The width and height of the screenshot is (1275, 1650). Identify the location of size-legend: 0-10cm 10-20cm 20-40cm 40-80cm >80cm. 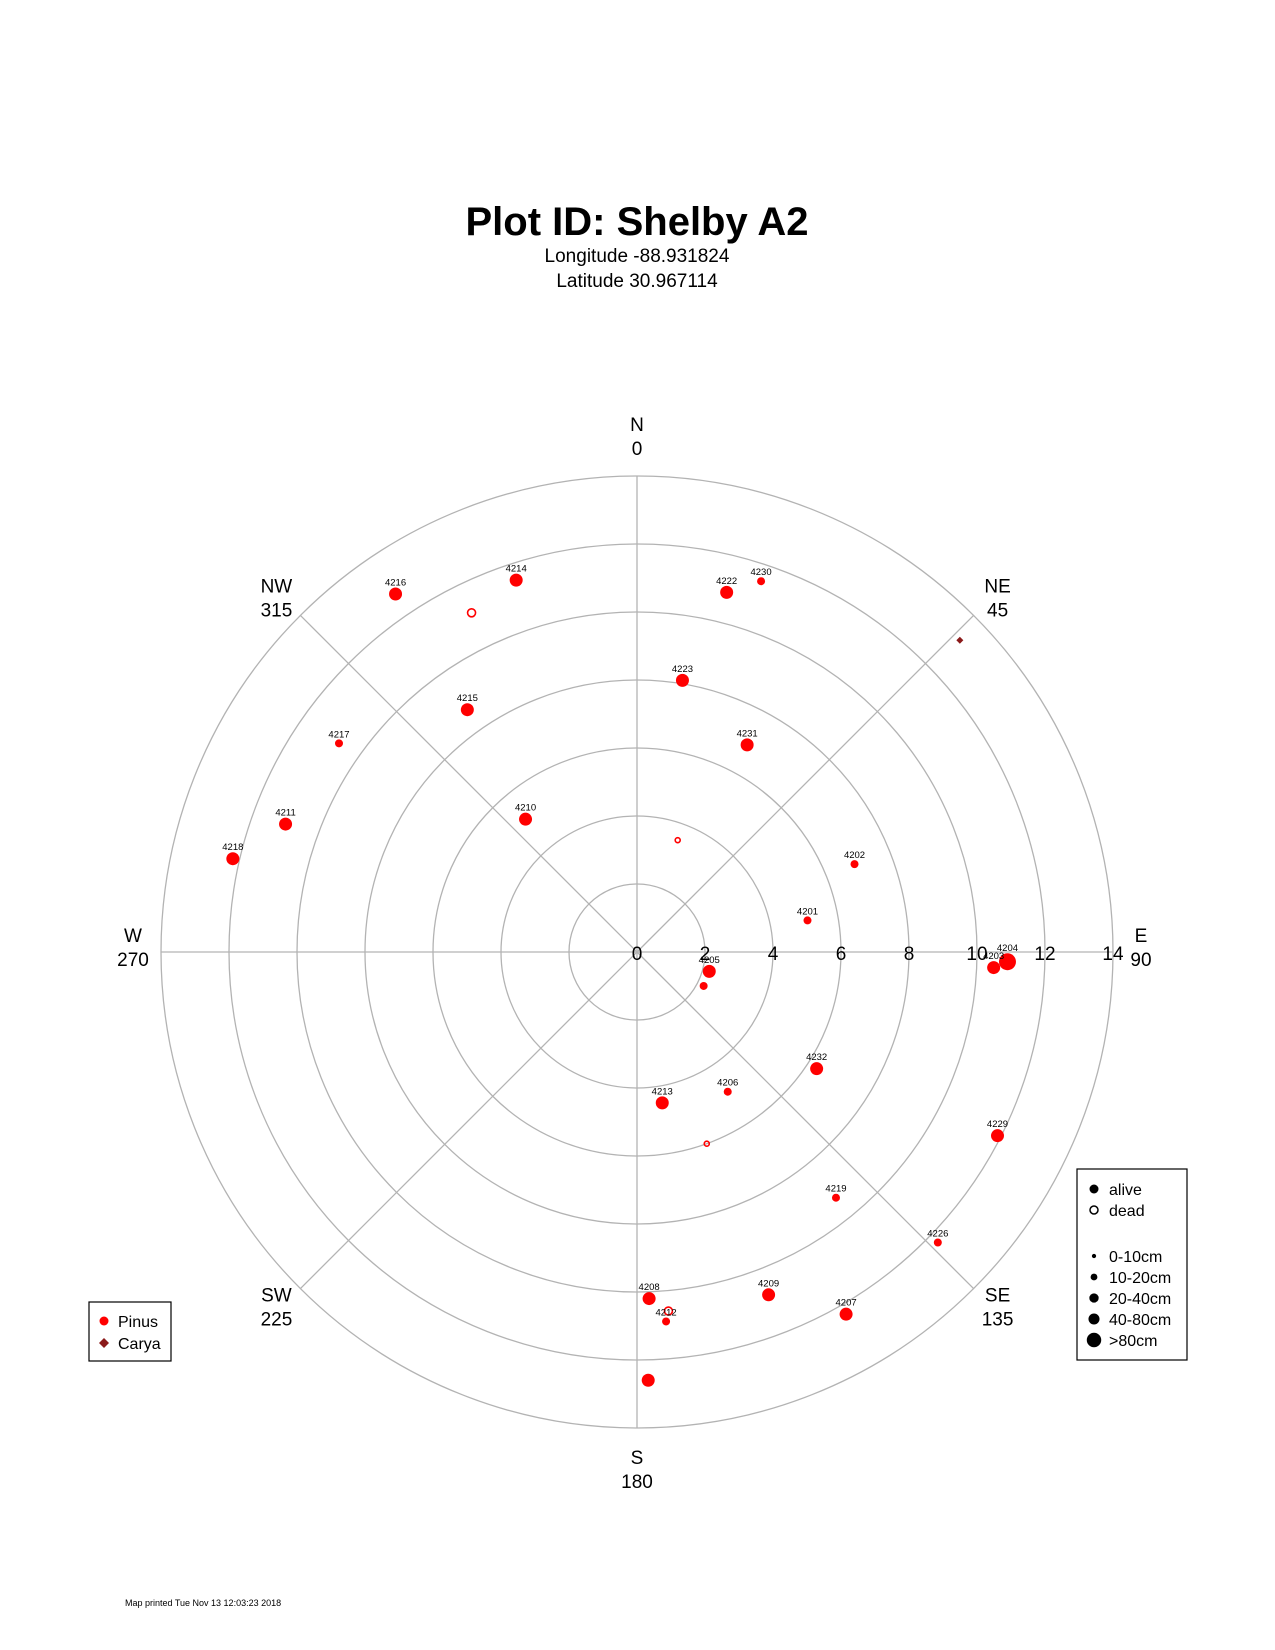
(1128, 1299).